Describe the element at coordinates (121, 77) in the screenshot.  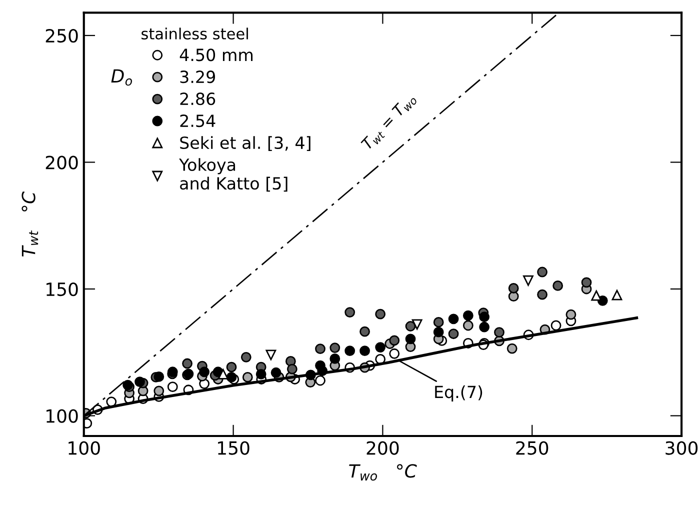
I see `annotation: D$_{o}$` at that location.